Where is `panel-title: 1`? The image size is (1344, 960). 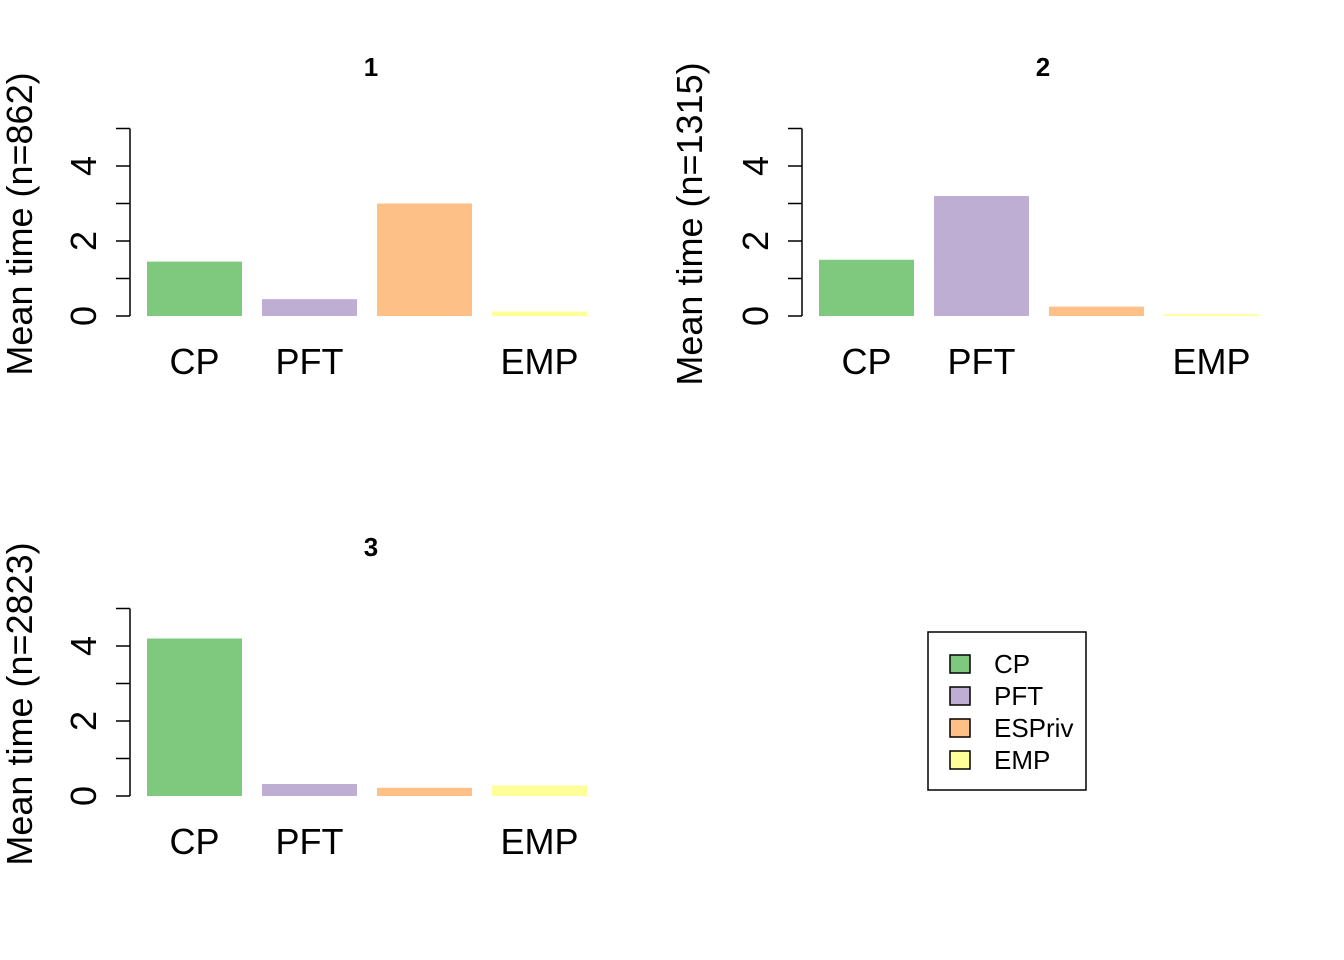
panel-title: 1 is located at coordinates (371, 67).